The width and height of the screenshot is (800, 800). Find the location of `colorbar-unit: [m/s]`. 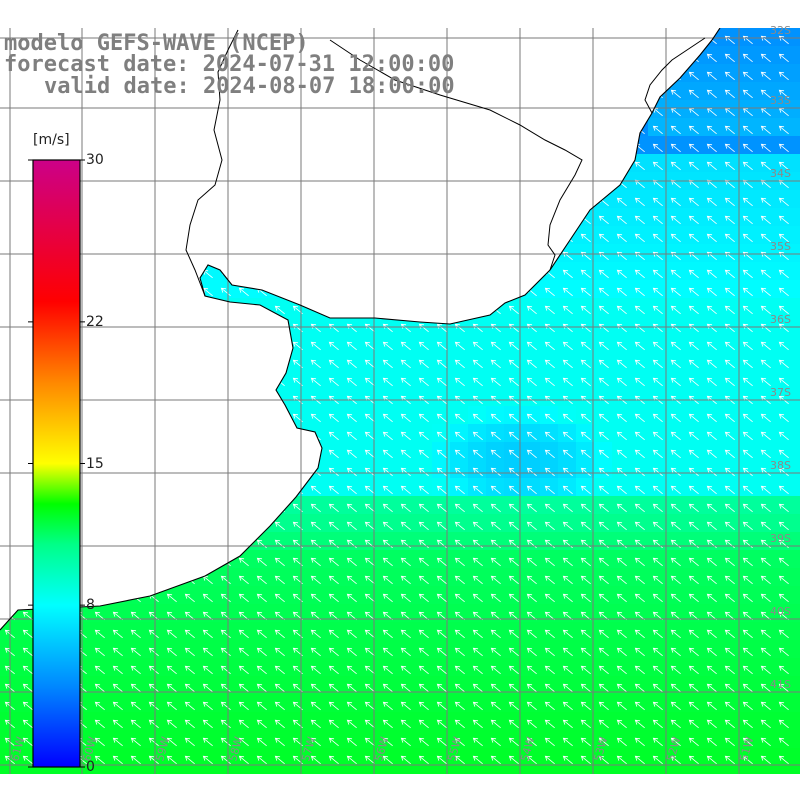

colorbar-unit: [m/s] is located at coordinates (51, 140).